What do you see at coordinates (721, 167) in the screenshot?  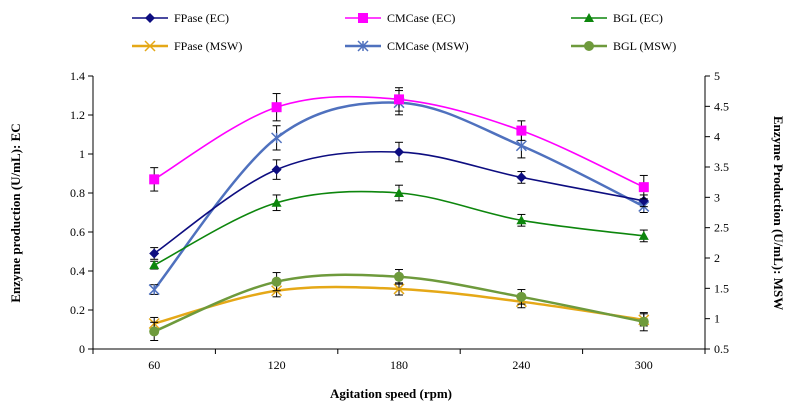 I see `y2-tick-label: 3.5` at bounding box center [721, 167].